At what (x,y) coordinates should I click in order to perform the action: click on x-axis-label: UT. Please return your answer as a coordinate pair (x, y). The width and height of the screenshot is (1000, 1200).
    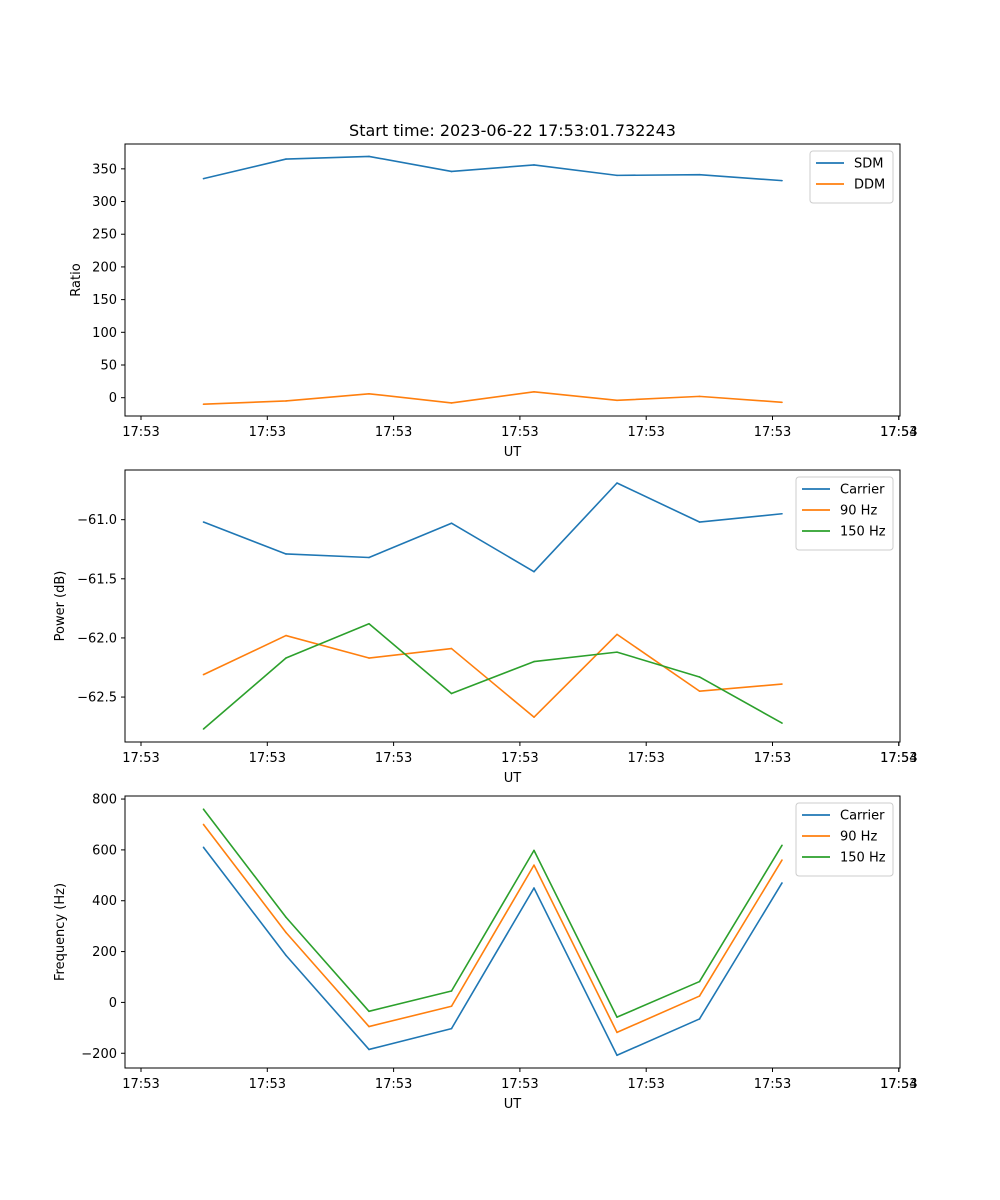
    Looking at the image, I should click on (513, 1104).